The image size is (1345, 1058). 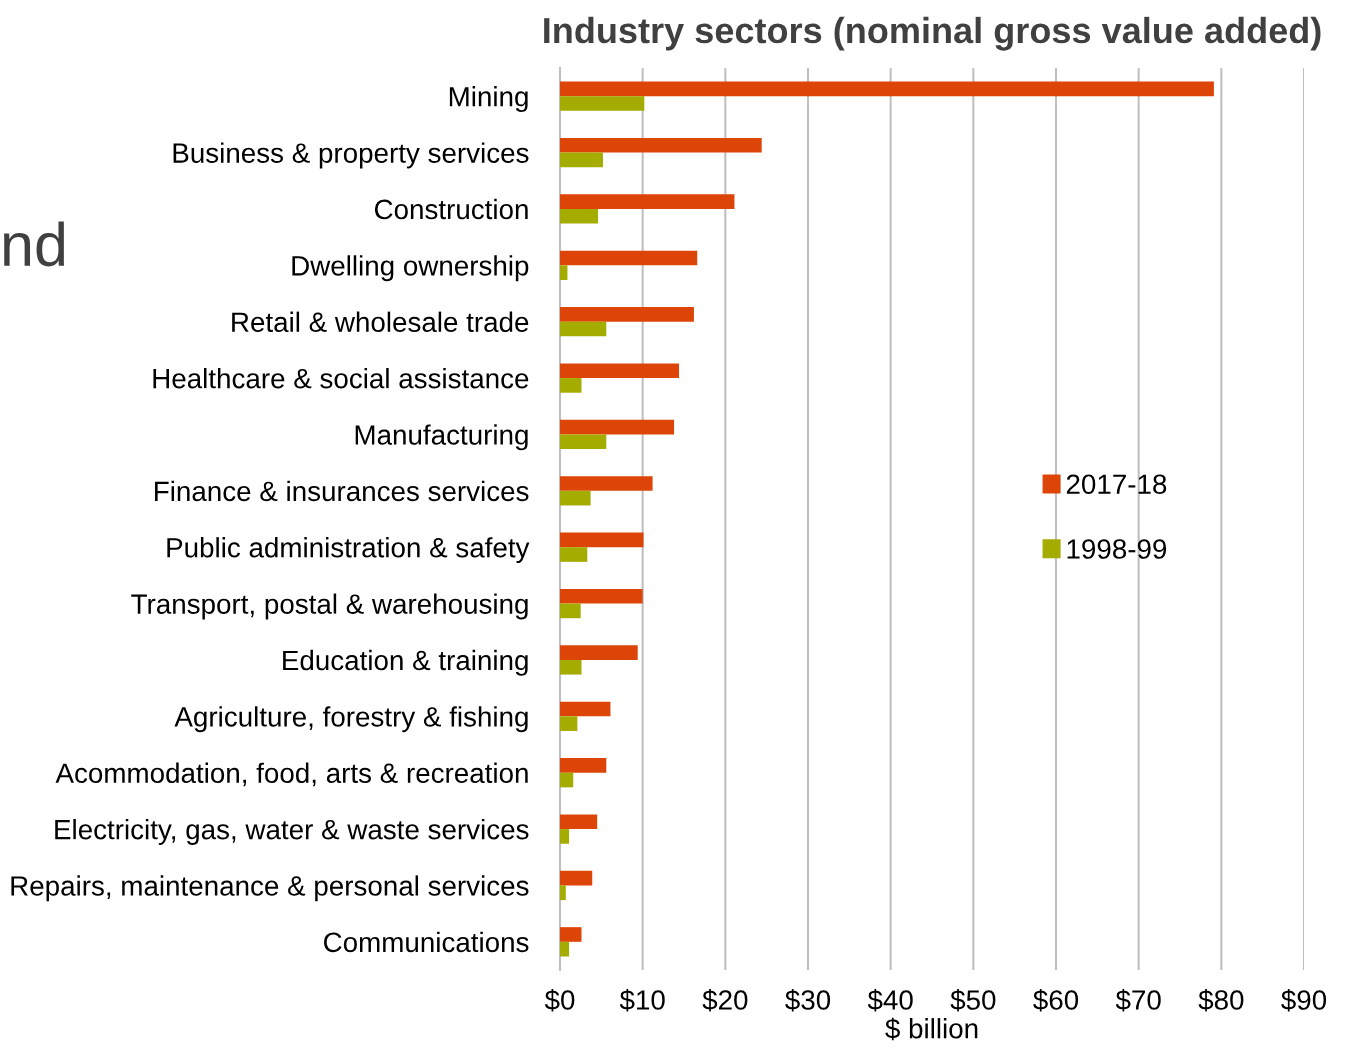 I want to click on y-tick-label: Construction, so click(x=451, y=209).